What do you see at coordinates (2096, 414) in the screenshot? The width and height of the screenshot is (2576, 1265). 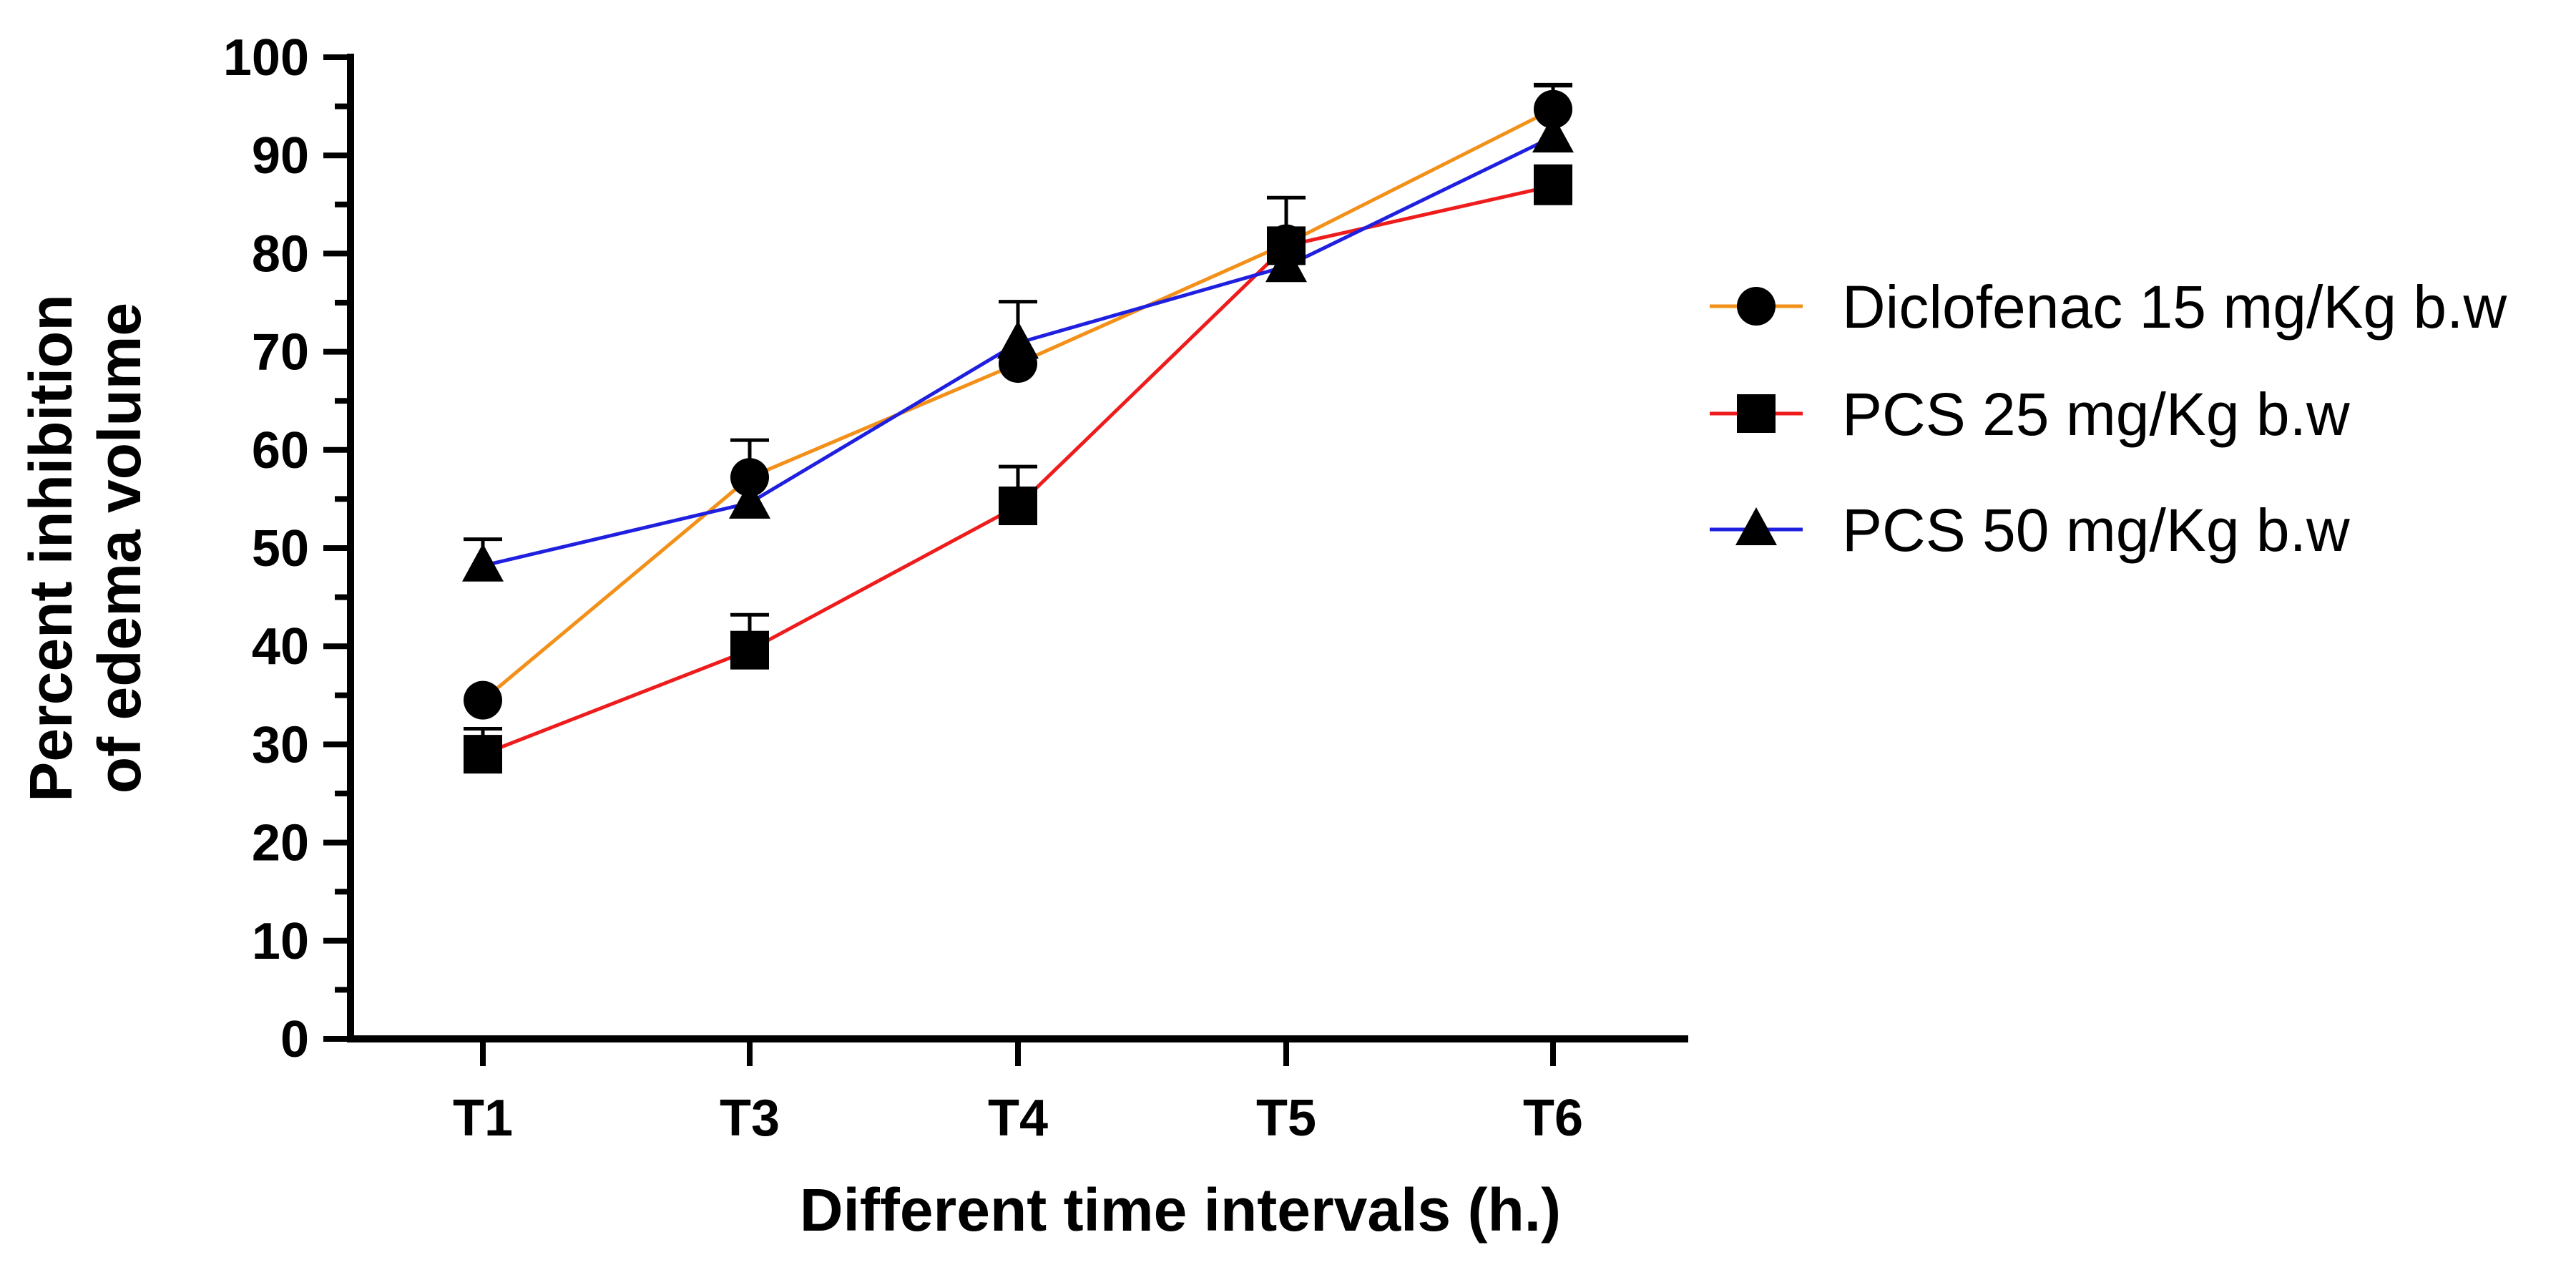 I see `legend-label-2: PCS 25 mg/Kg b.w` at bounding box center [2096, 414].